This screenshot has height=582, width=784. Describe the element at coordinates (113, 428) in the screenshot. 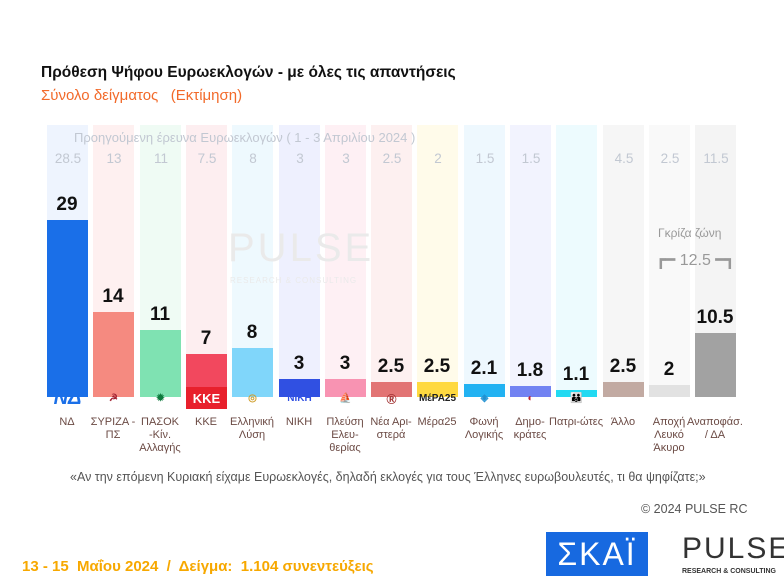

I see `category-label: ΣΥΡΙΖΑ - ΠΣ` at that location.